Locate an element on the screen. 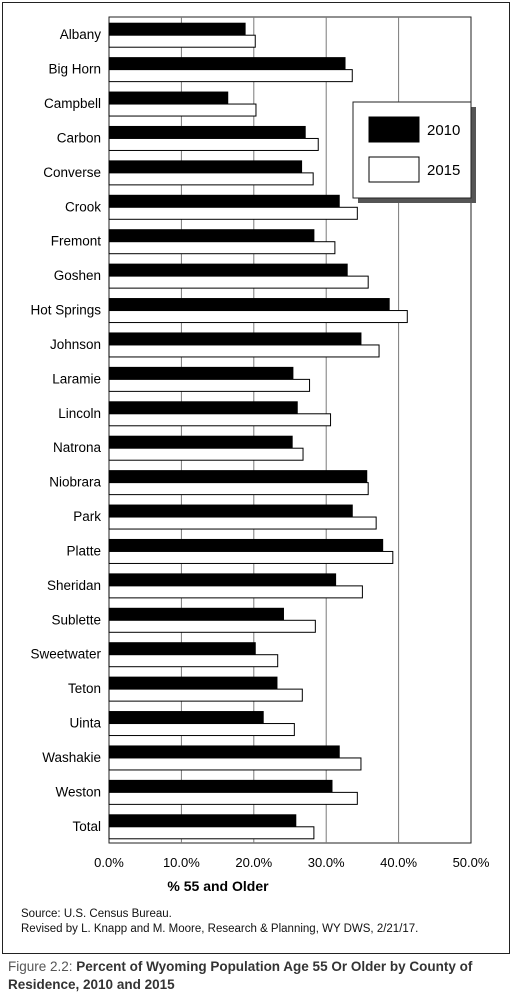  category-label: Teton is located at coordinates (84, 688).